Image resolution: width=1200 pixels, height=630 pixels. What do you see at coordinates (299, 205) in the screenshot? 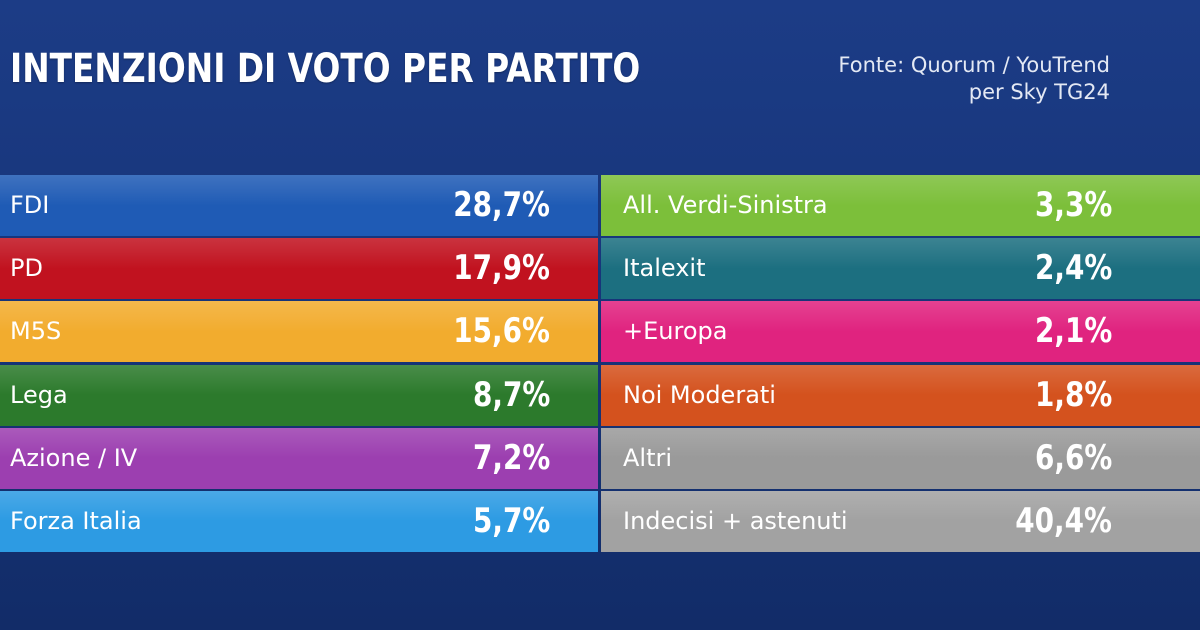
I see `party-row: FDI 28,7%` at bounding box center [299, 205].